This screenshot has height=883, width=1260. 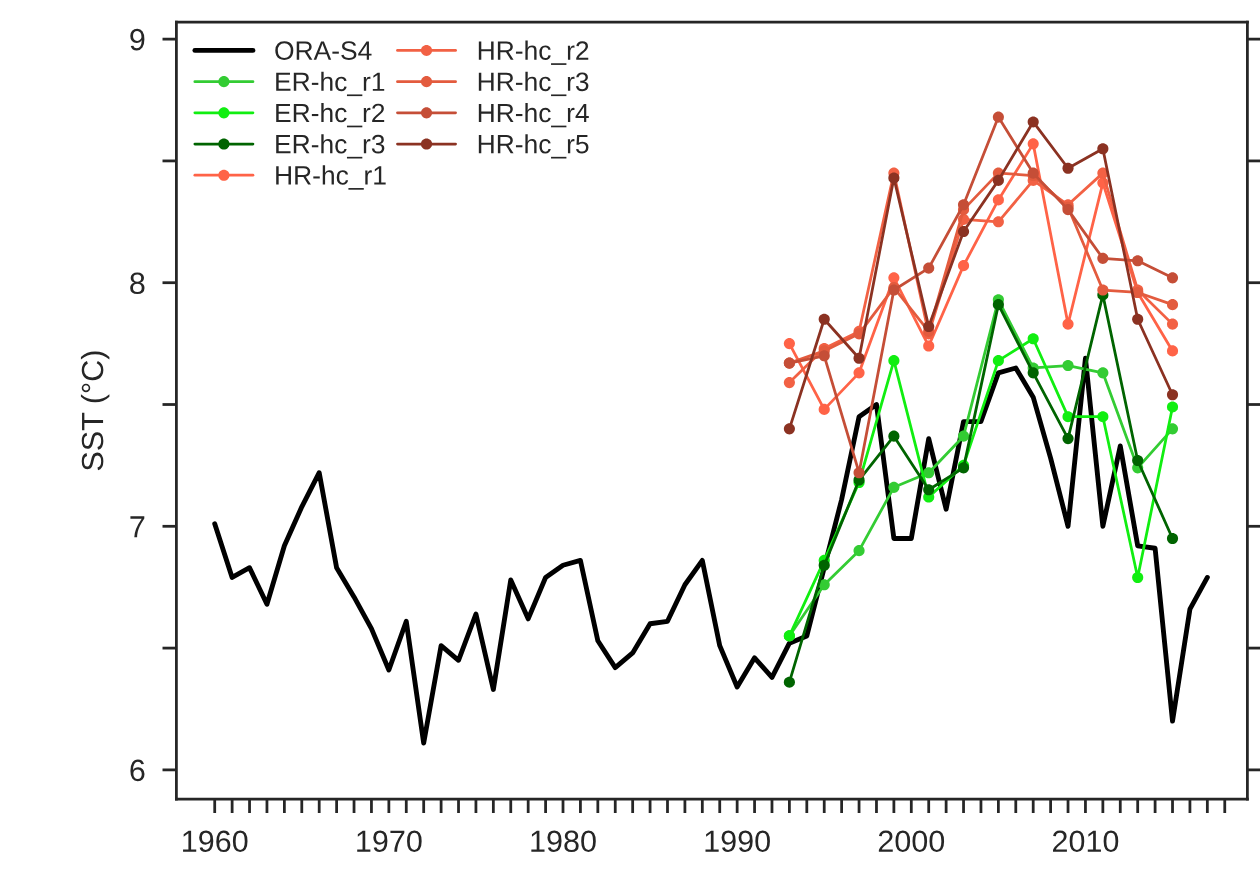 What do you see at coordinates (389, 841) in the screenshot?
I see `x-tick-label: 1970` at bounding box center [389, 841].